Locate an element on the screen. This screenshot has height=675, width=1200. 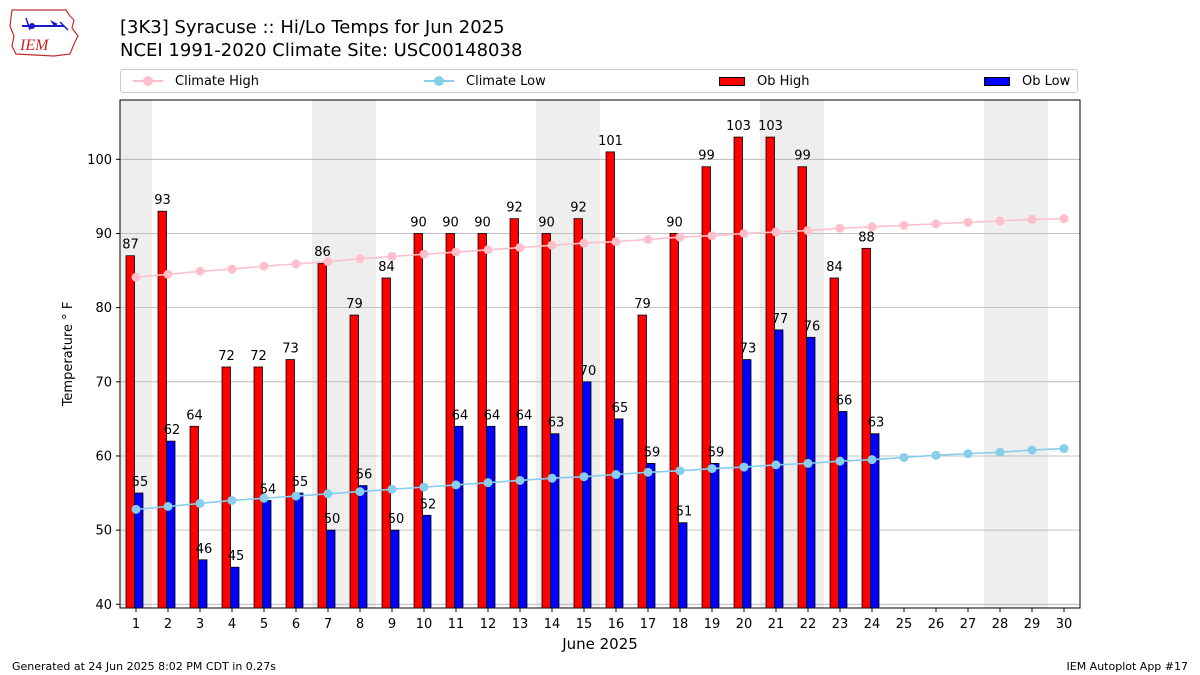
chart-subtitle: NCEI 1991-2020 Climate Site: USC00148038 is located at coordinates (321, 50).